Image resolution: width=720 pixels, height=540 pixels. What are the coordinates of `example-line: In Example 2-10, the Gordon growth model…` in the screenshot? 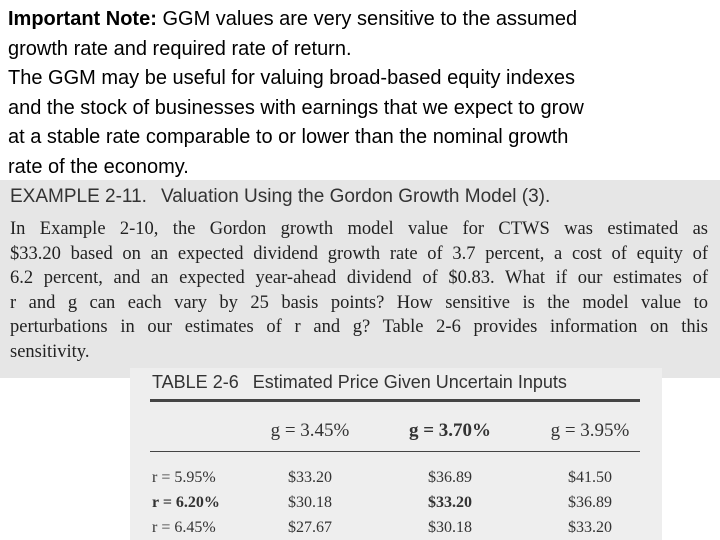 It's located at (359, 229).